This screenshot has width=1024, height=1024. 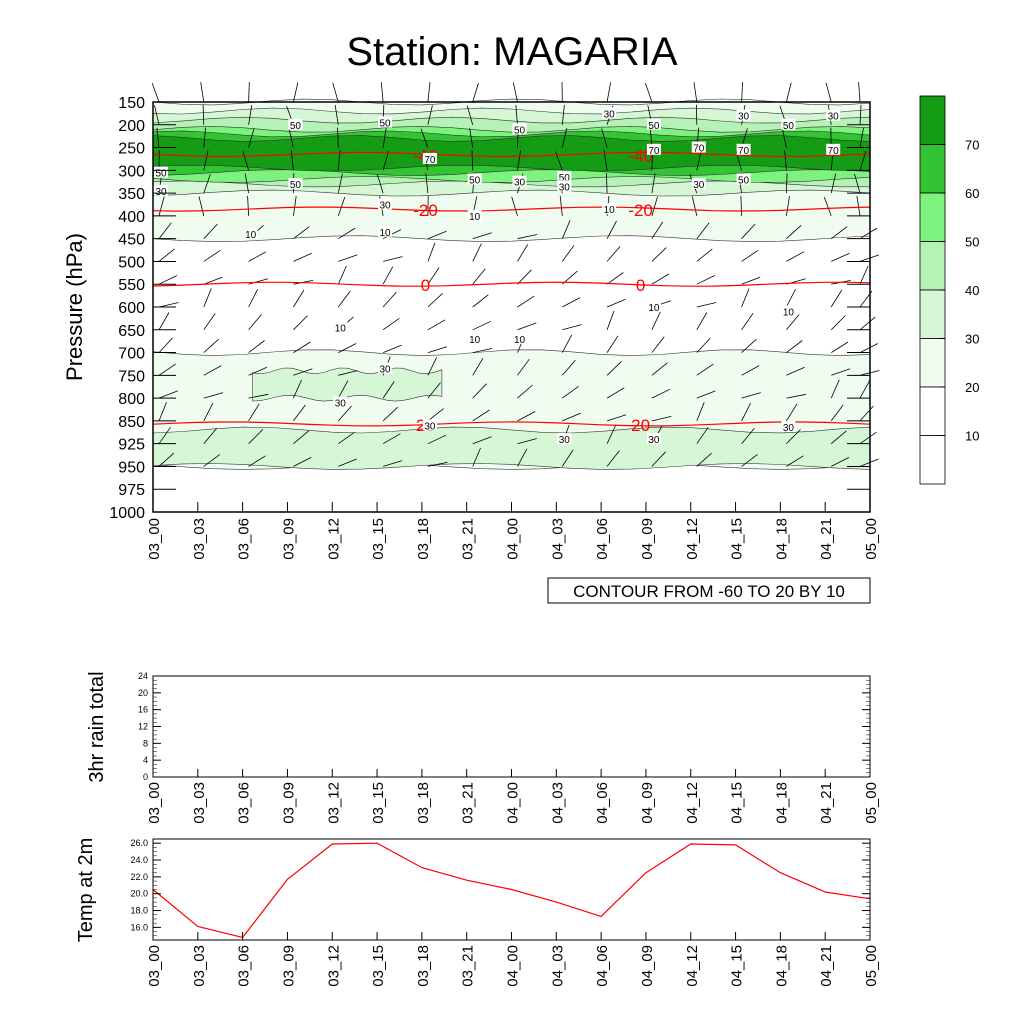 What do you see at coordinates (565, 178) in the screenshot?
I see `isotach-label: 50` at bounding box center [565, 178].